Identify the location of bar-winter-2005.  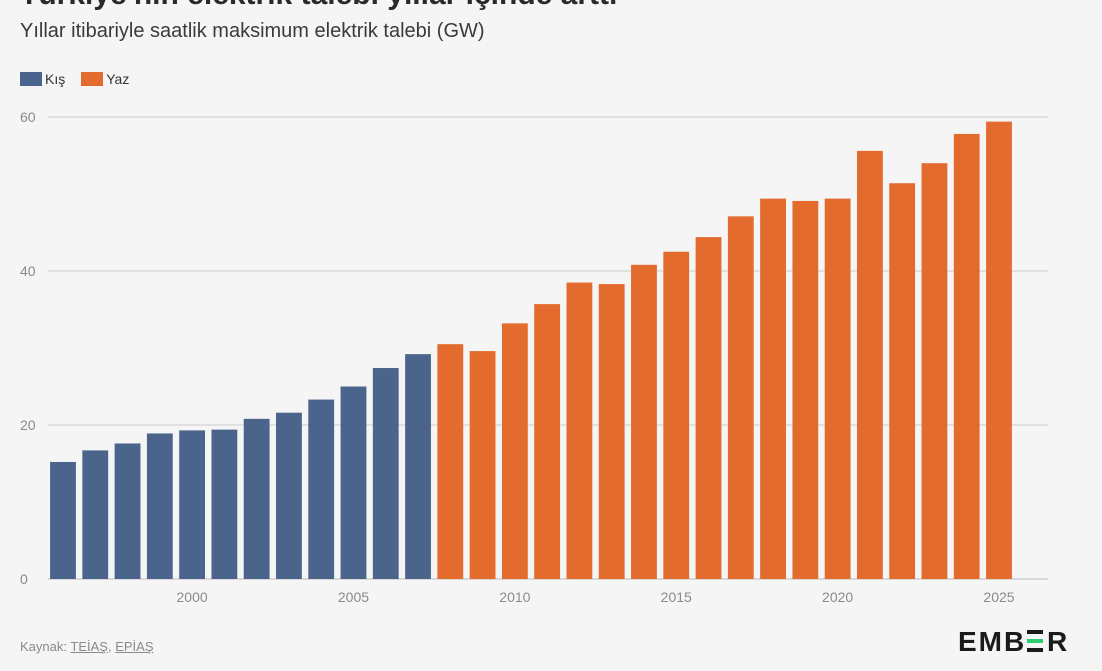
(353, 482).